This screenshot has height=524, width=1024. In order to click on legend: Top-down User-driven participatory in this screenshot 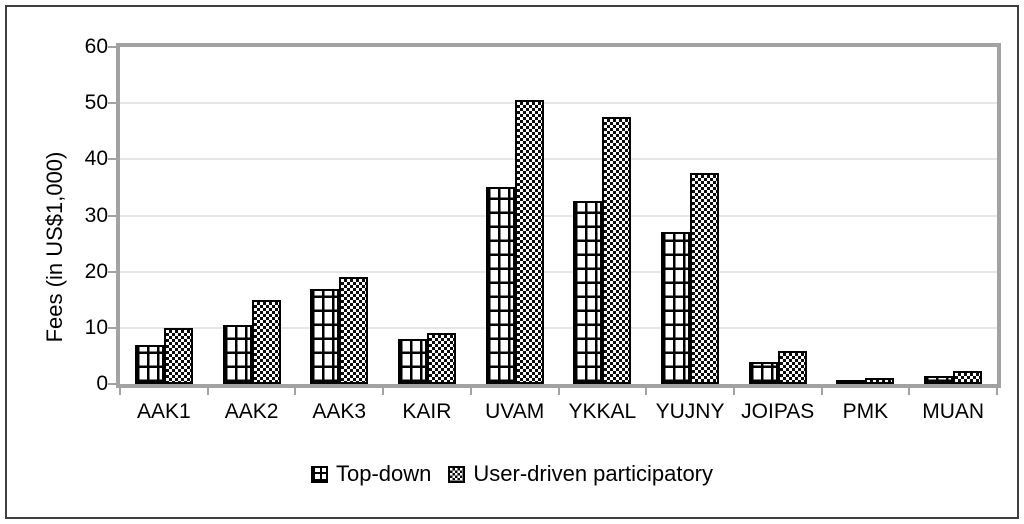, I will do `click(512, 474)`.